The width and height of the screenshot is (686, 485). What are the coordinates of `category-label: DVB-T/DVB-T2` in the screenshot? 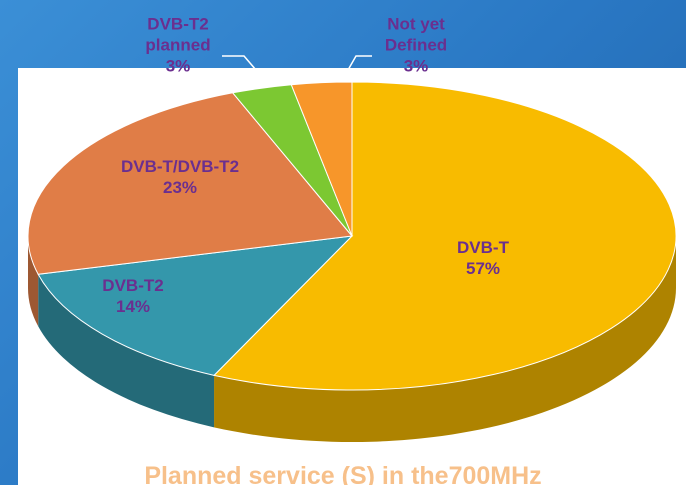 It's located at (180, 166).